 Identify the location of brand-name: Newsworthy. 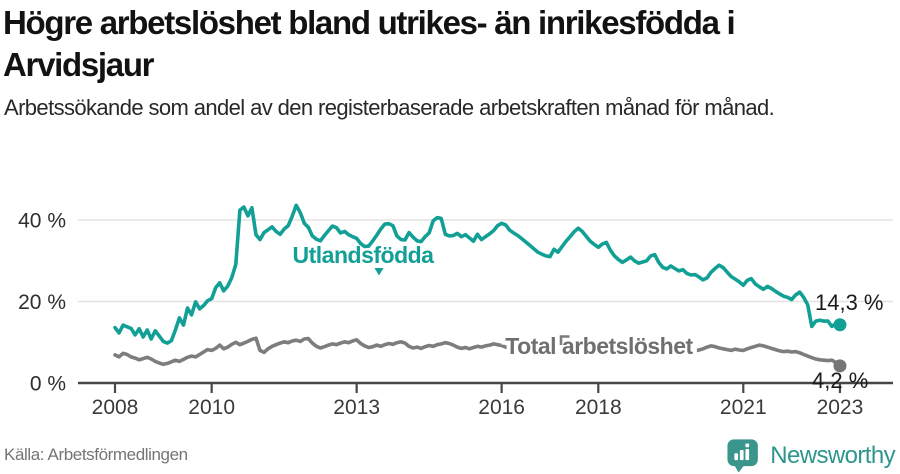
(832, 455).